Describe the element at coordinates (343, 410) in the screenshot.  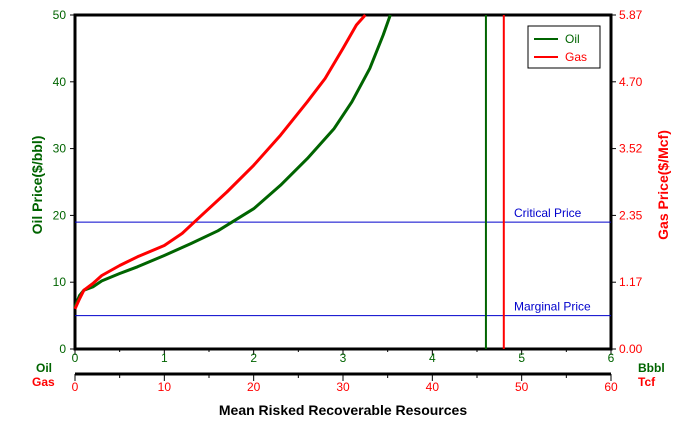
I see `x-axis-title: Mean Risked Recoverable Resources` at that location.